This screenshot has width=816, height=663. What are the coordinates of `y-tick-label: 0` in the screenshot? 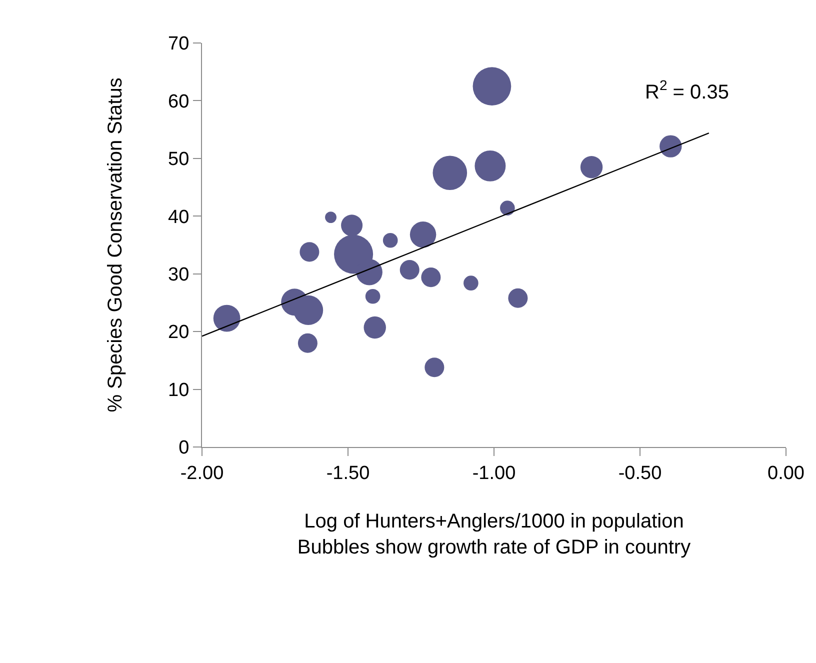 It's located at (184, 448).